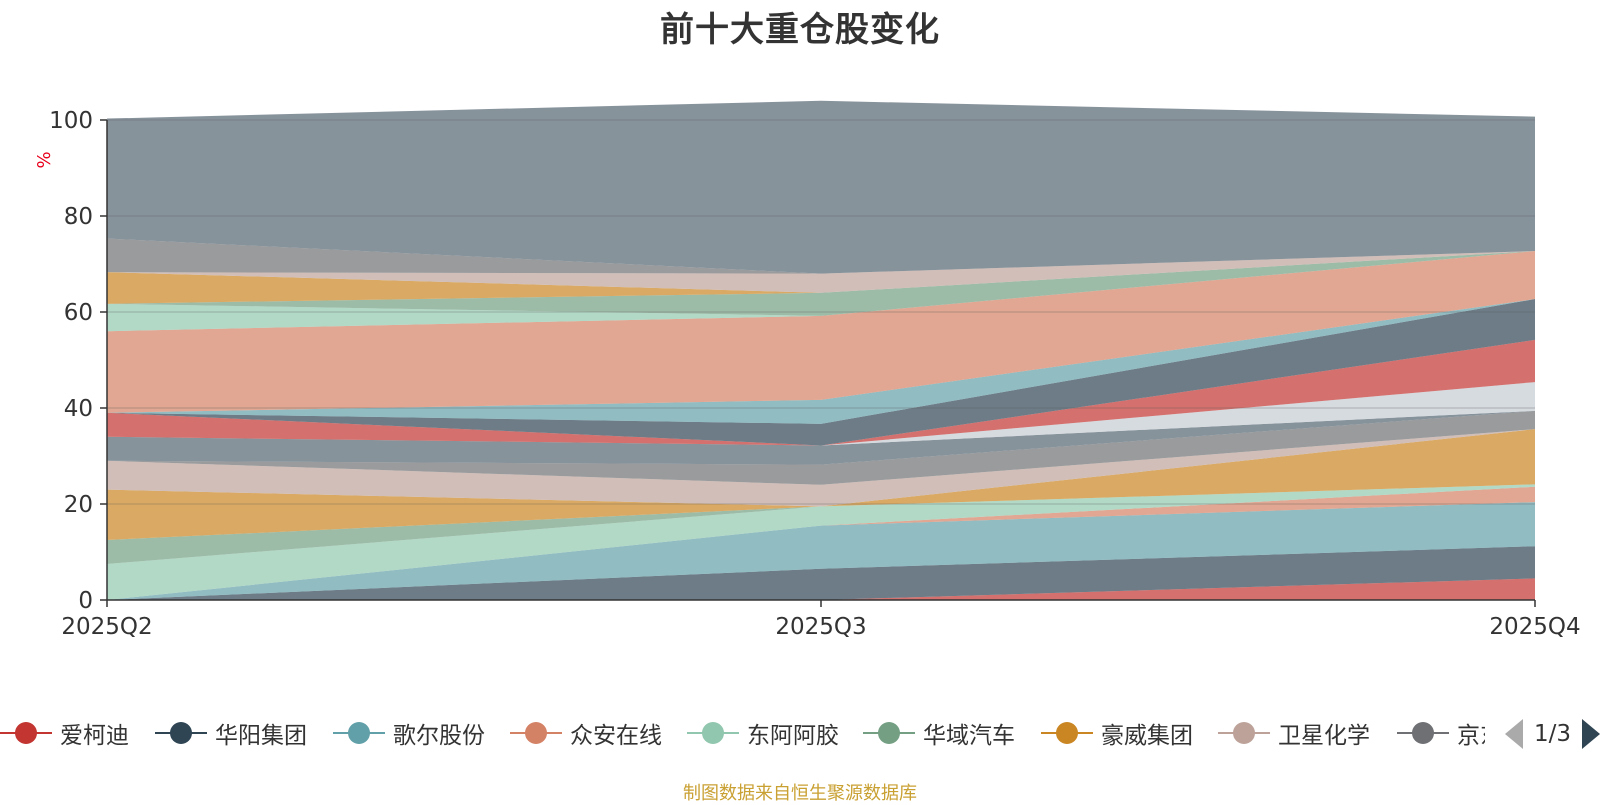 The image size is (1600, 805). I want to click on legend-item: 华域汽车, so click(939, 733).